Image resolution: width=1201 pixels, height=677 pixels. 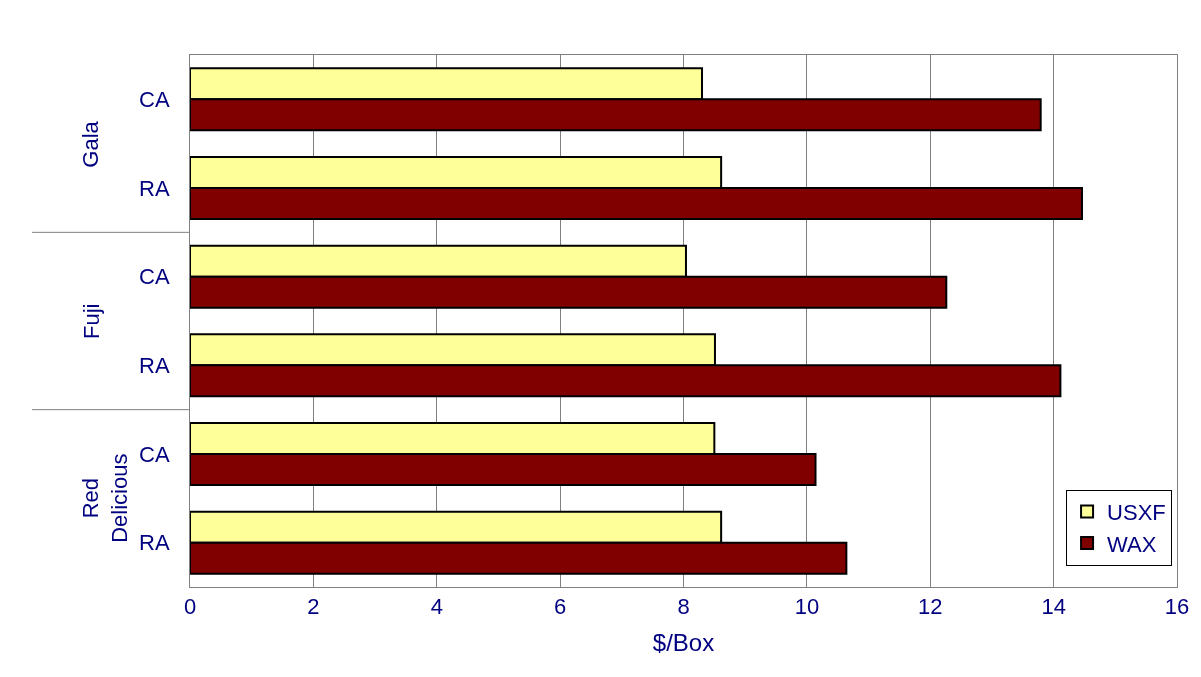 What do you see at coordinates (190, 607) in the screenshot?
I see `x-tick-label: 0` at bounding box center [190, 607].